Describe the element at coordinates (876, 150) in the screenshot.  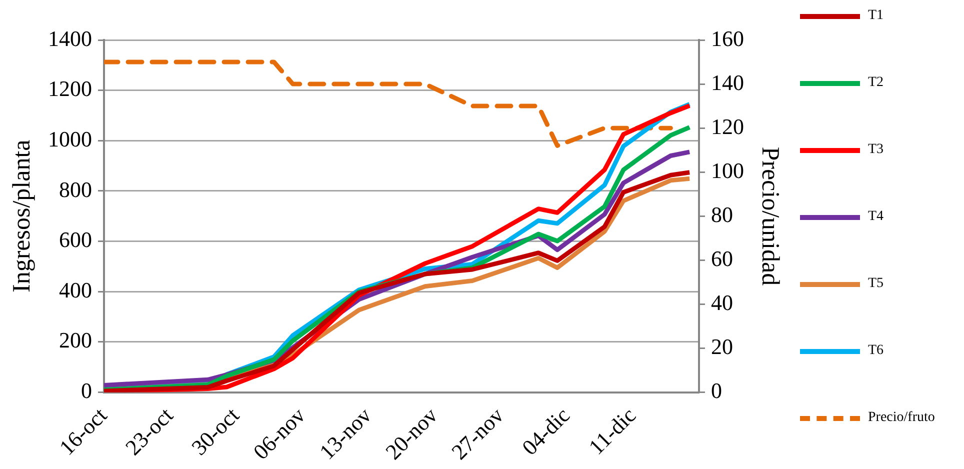
I see `legend-label: T3` at that location.